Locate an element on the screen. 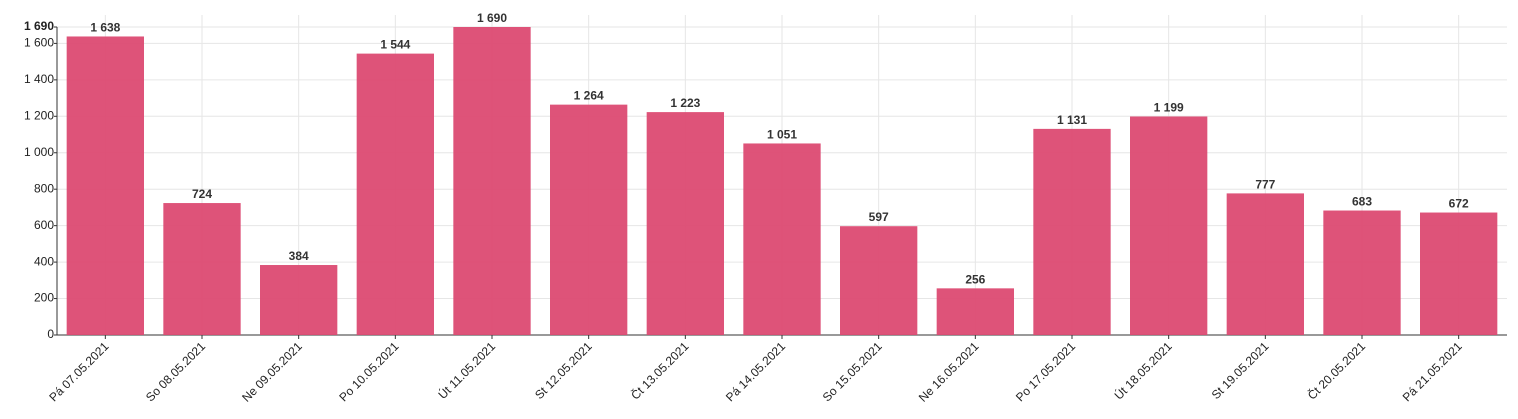  y-tick-label: 1 000 is located at coordinates (39, 152).